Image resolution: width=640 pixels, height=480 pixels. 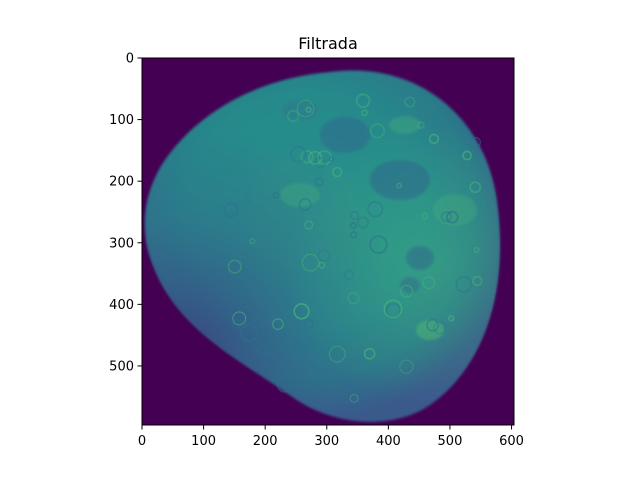 What do you see at coordinates (142, 441) in the screenshot?
I see `x-tick-label: 0` at bounding box center [142, 441].